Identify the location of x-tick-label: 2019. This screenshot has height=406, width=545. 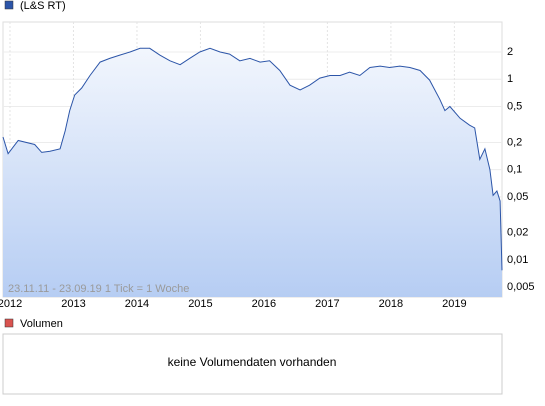
(454, 304).